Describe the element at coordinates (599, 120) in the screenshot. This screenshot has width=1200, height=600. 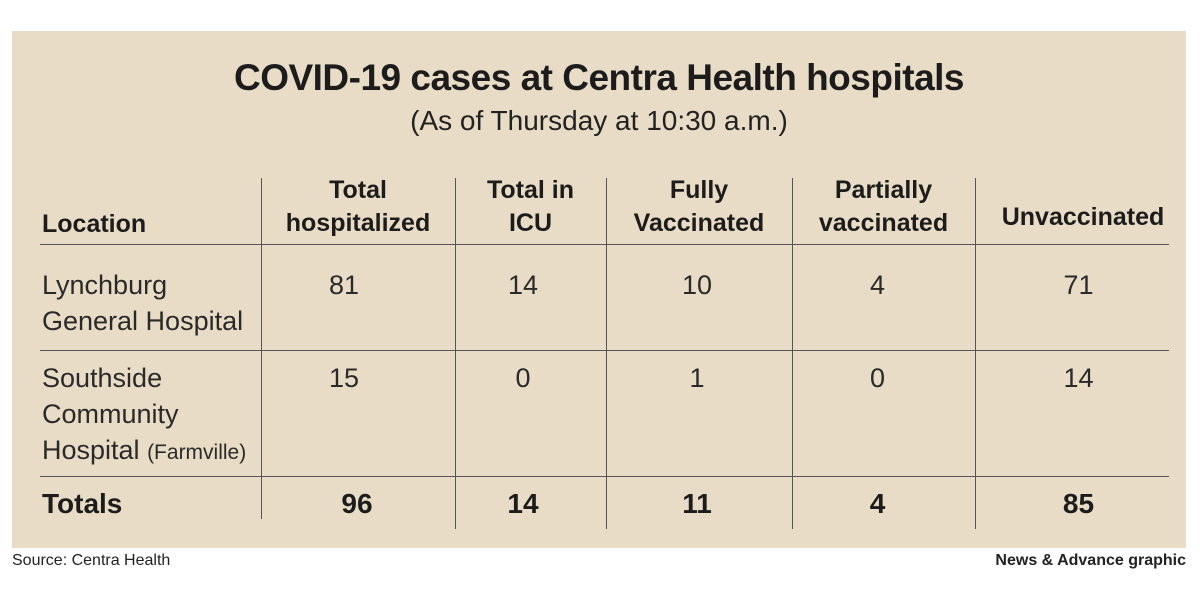
I see `chart-subtitle: (As of Thursday at 10:30 a.m.)` at that location.